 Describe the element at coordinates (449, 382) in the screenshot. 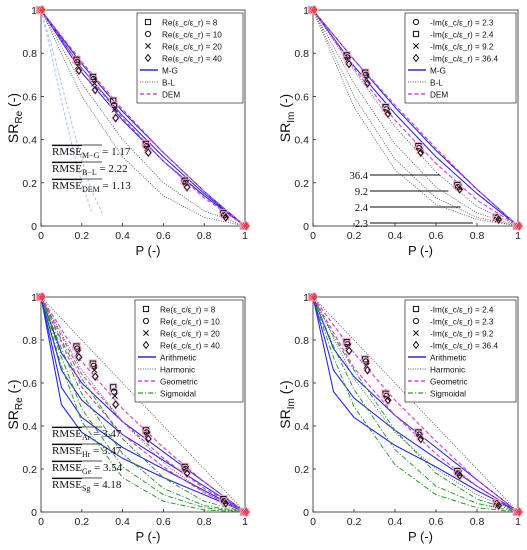

I see `legend-label: Geometric` at that location.